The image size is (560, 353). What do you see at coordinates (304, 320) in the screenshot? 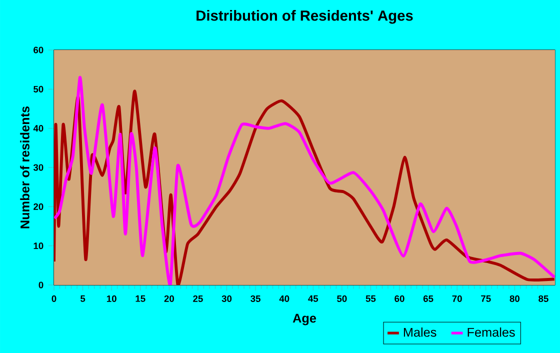
I see `x-axis-title: Age` at bounding box center [304, 320].